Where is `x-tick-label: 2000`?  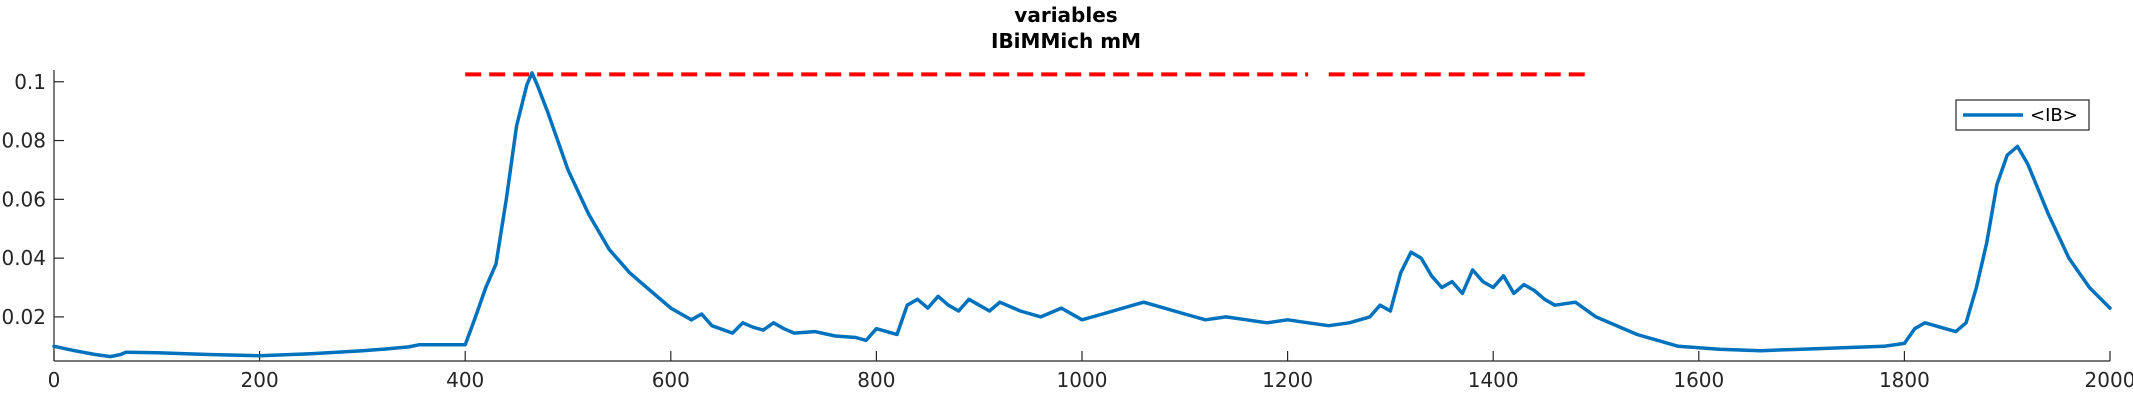
x-tick-label: 2000 is located at coordinates (2109, 380).